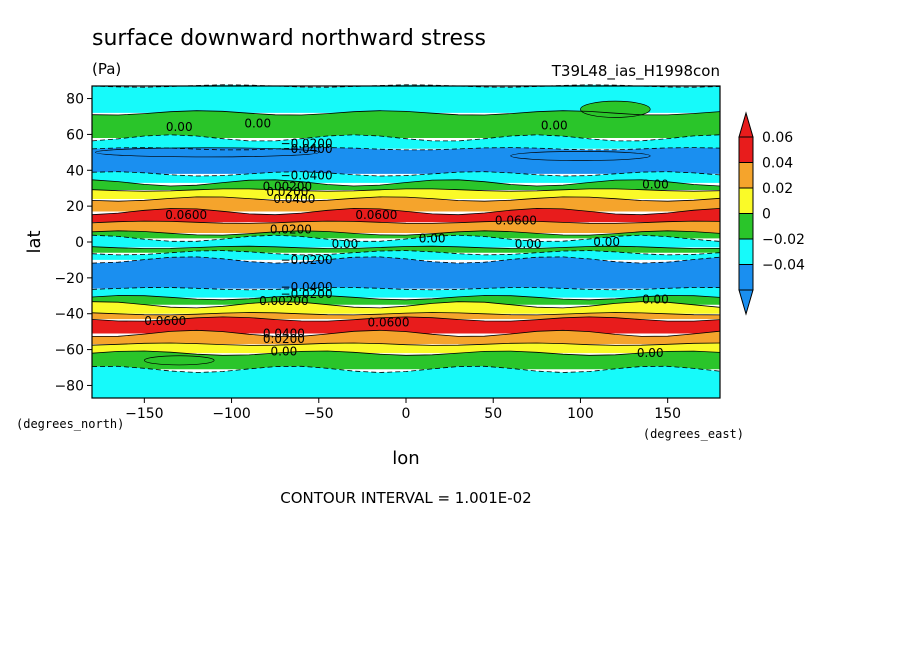  Describe the element at coordinates (75, 100) in the screenshot. I see `y-tick-label: 80` at that location.